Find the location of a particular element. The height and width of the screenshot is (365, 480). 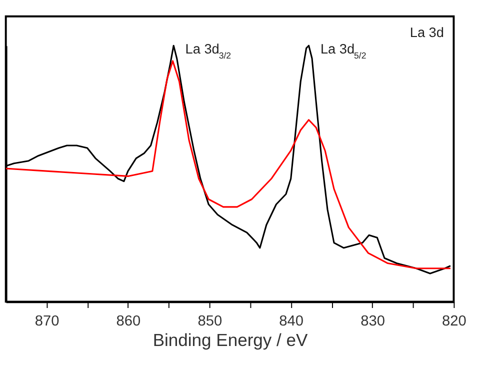

x-tick-label: 820 is located at coordinates (454, 322).